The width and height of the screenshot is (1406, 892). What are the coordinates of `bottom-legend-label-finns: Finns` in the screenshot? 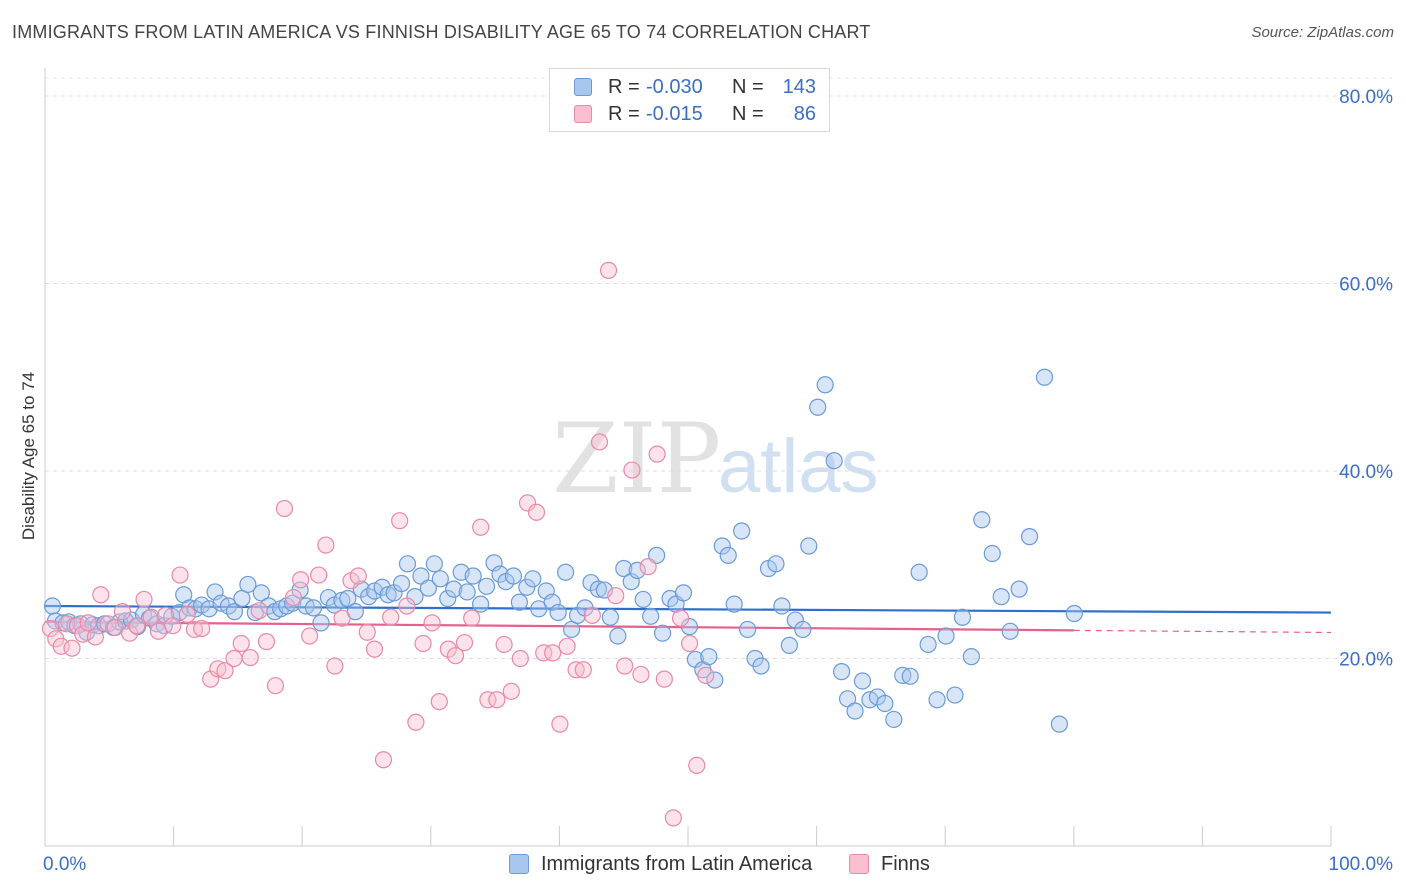 It's located at (905, 863).